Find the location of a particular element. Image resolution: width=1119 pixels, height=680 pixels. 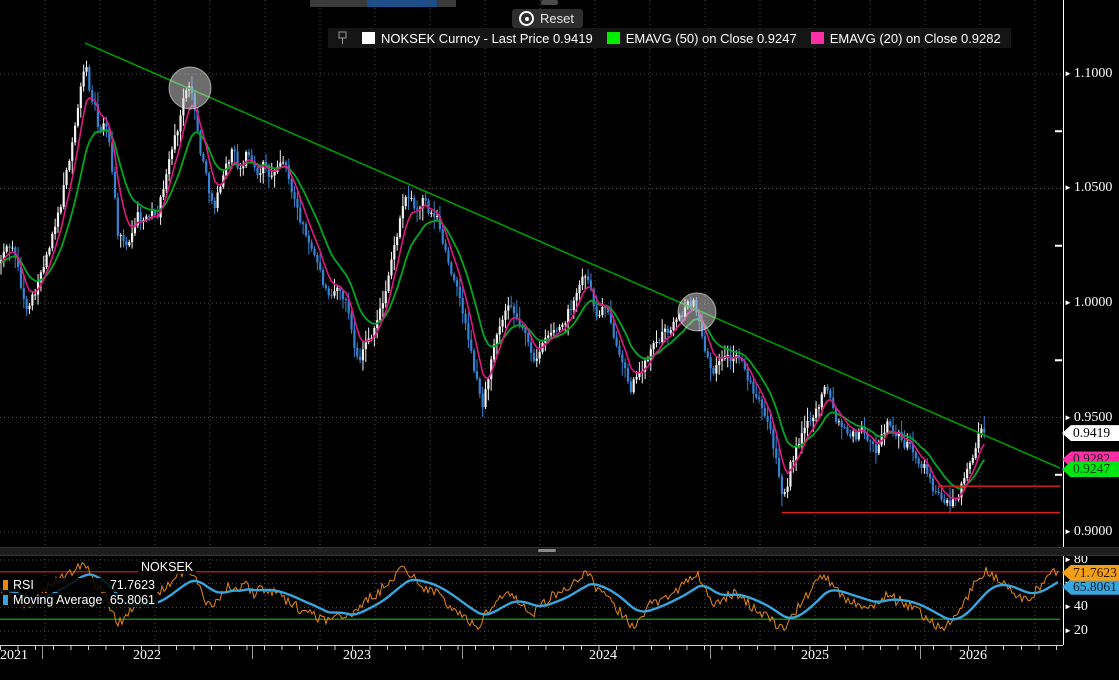

rsi-line is located at coordinates (529, 597).